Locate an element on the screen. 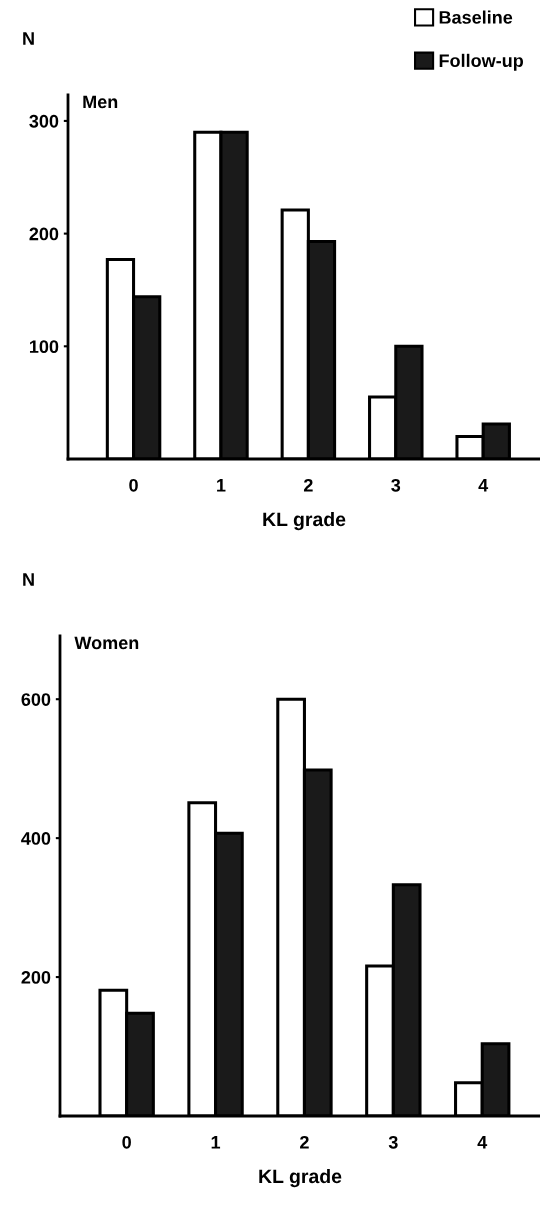 This screenshot has height=1217, width=540. legend-label: Follow-up is located at coordinates (481, 62).